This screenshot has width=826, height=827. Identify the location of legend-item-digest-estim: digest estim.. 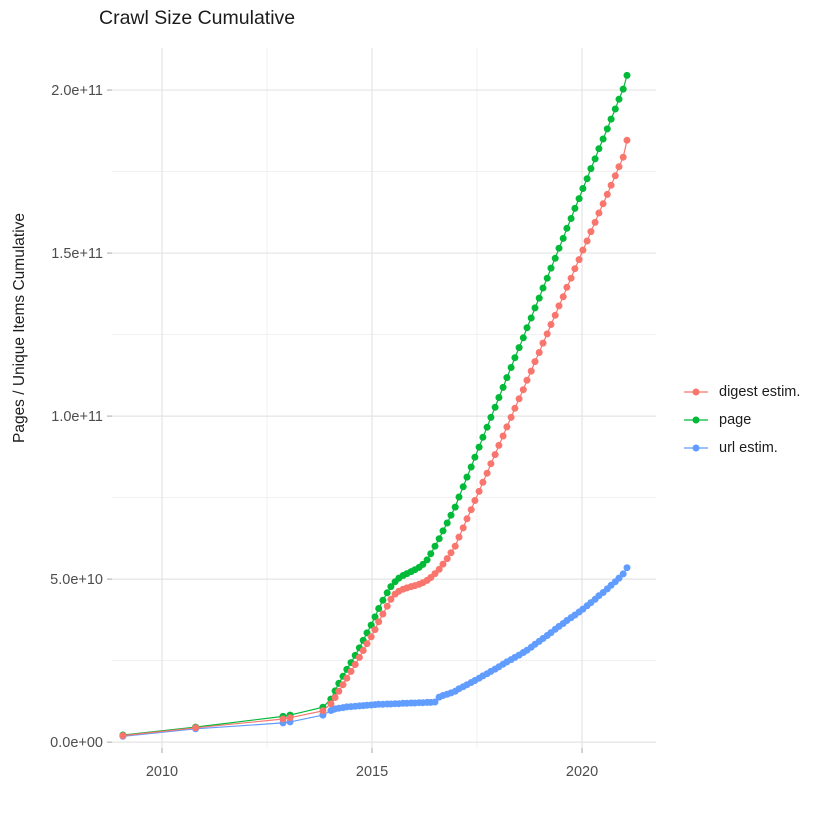
(741, 392).